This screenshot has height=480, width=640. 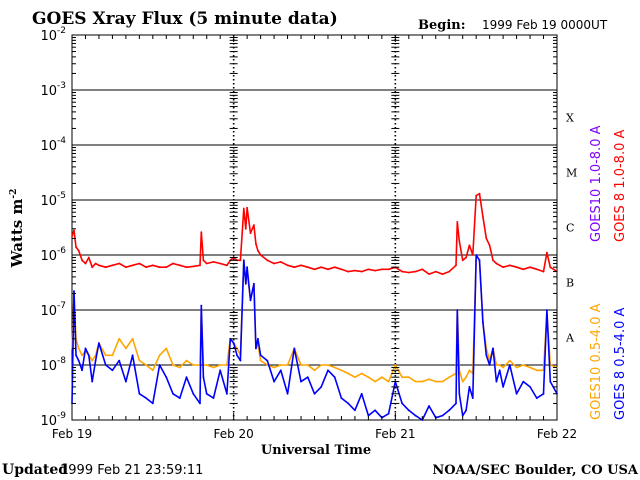 I want to click on flare-class-label: A, so click(x=570, y=338).